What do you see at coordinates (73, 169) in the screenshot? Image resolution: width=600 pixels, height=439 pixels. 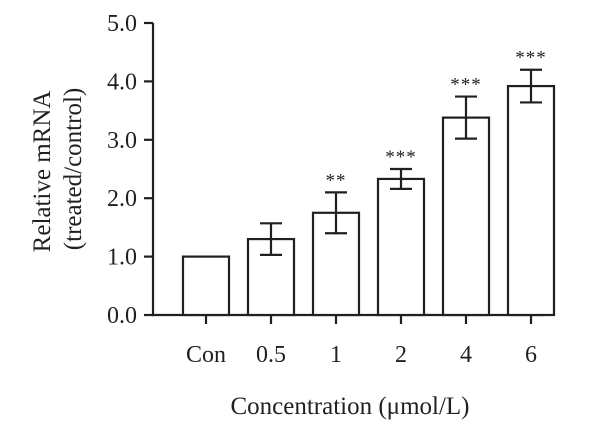 I see `y-axis-title-line-2: (treated/control)` at bounding box center [73, 169].